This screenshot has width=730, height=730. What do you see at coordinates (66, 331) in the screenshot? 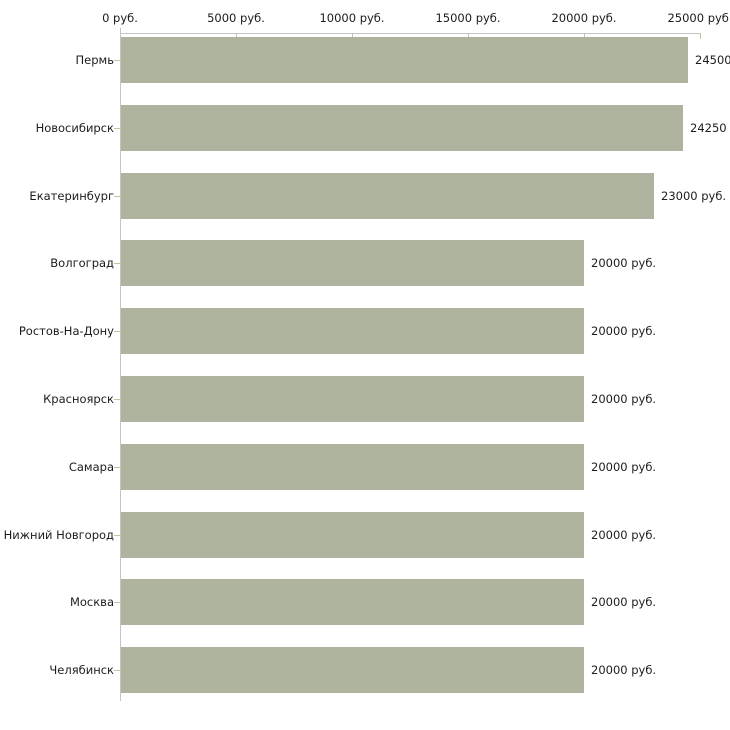
I see `category-label: Ростов-На-Дону` at bounding box center [66, 331].